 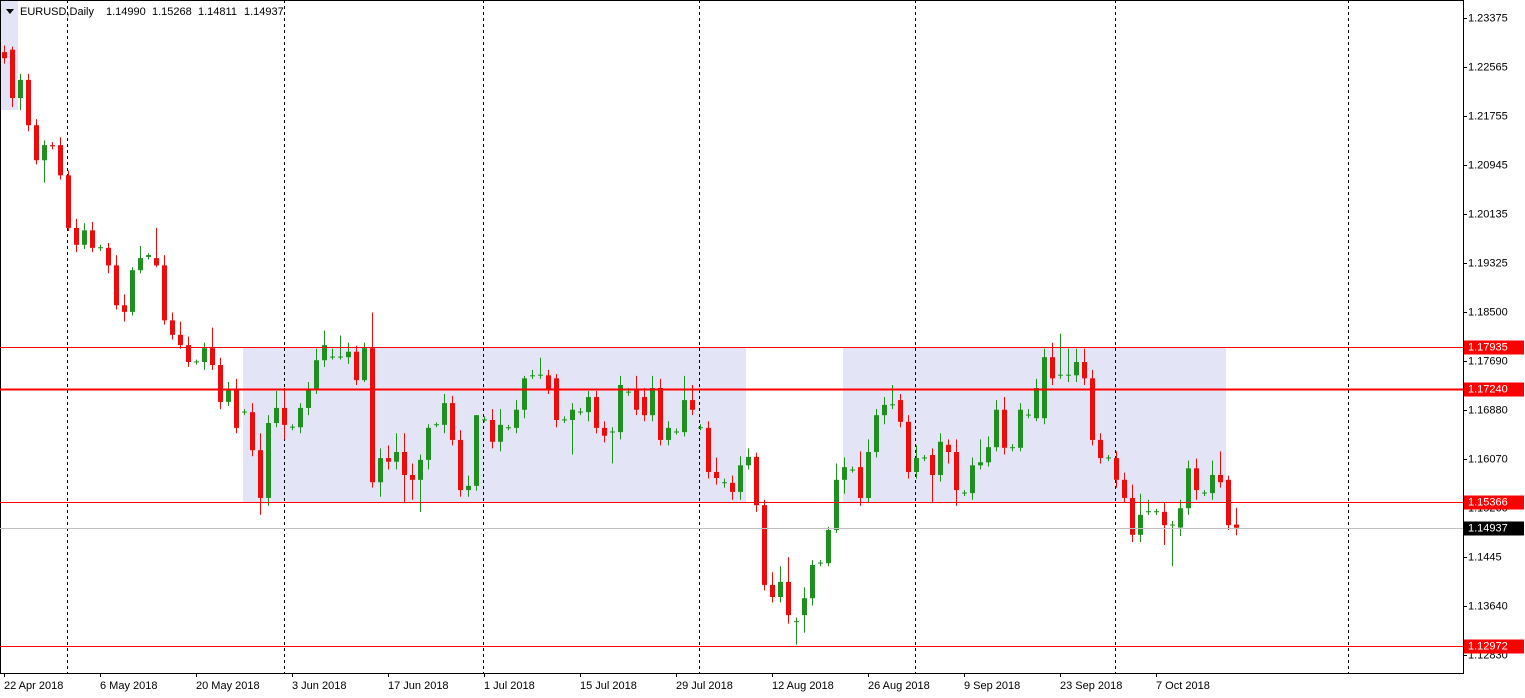 What do you see at coordinates (1488, 646) in the screenshot?
I see `level-label: 1.12972` at bounding box center [1488, 646].